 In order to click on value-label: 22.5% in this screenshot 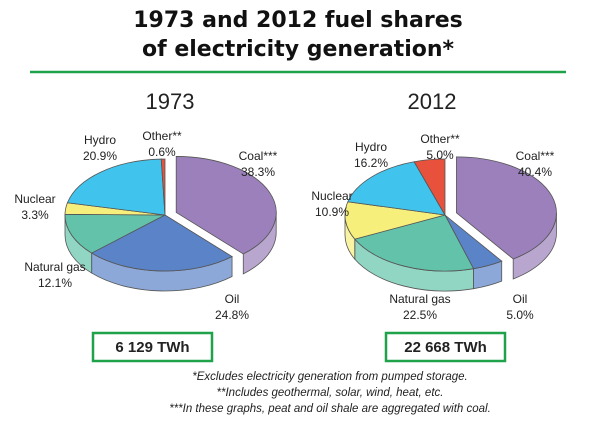, I will do `click(420, 315)`.